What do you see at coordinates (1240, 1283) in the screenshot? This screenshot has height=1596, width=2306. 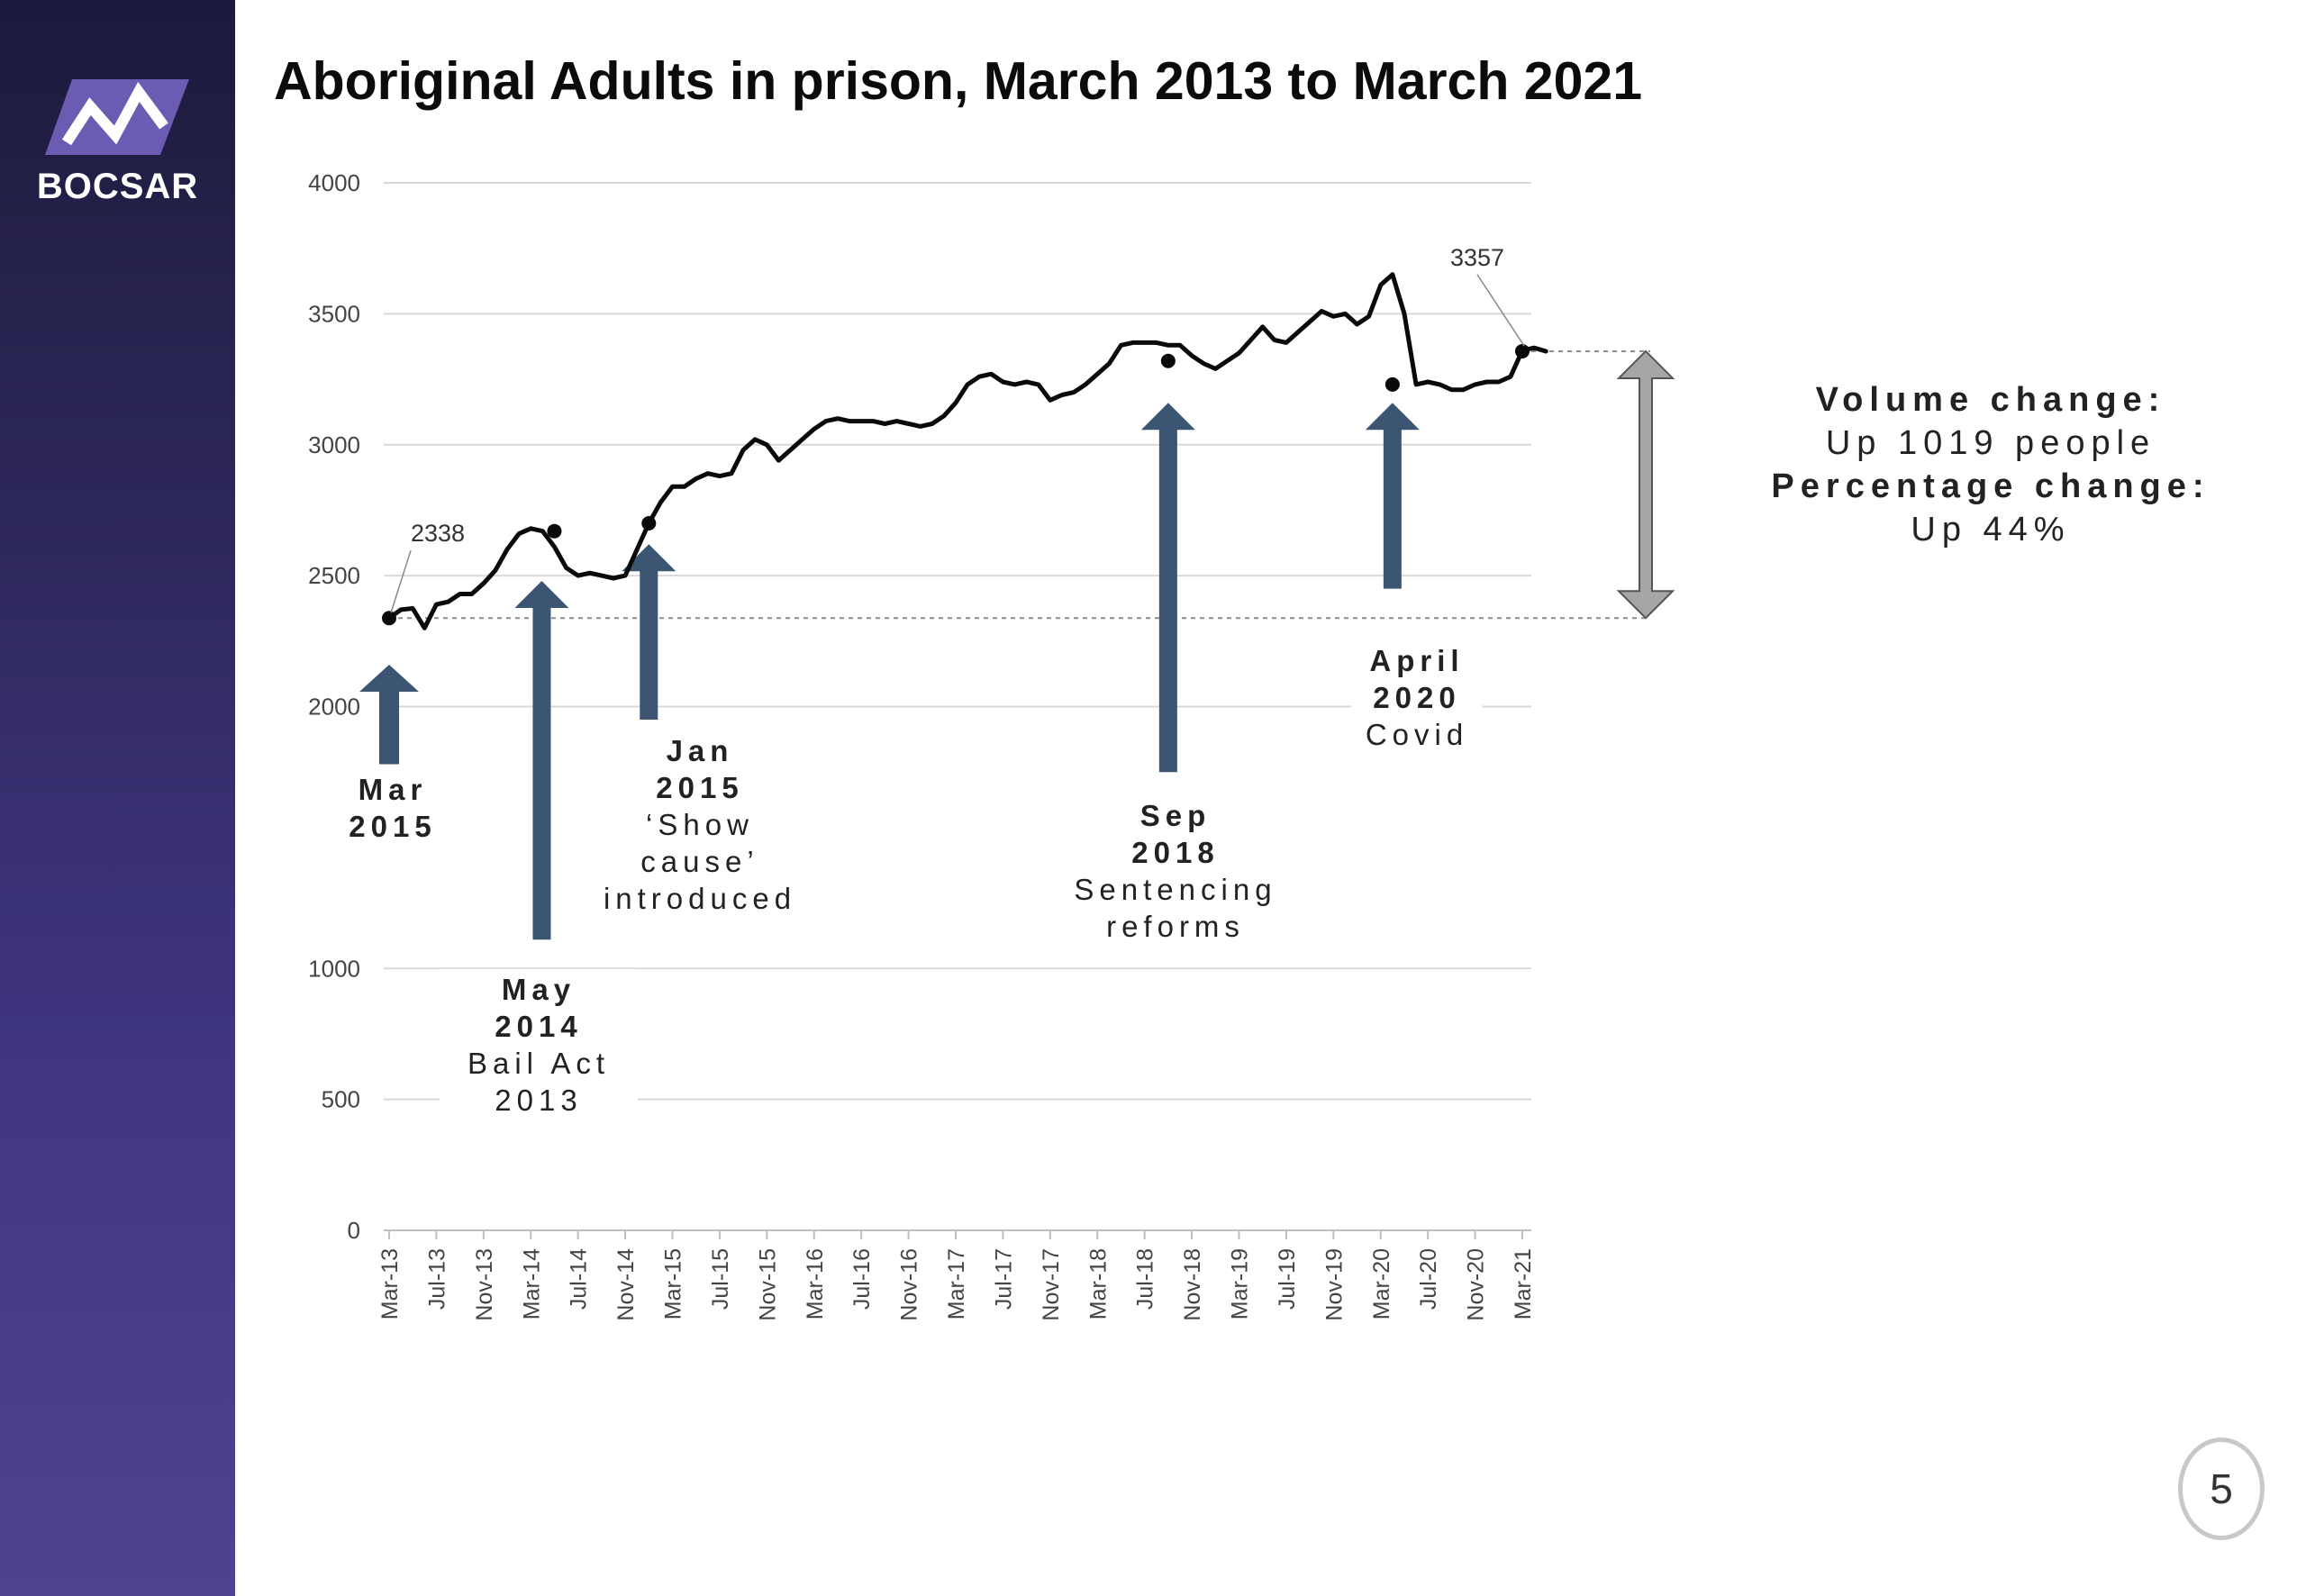 I see `x-tick-label: Mar-19` at bounding box center [1240, 1283].